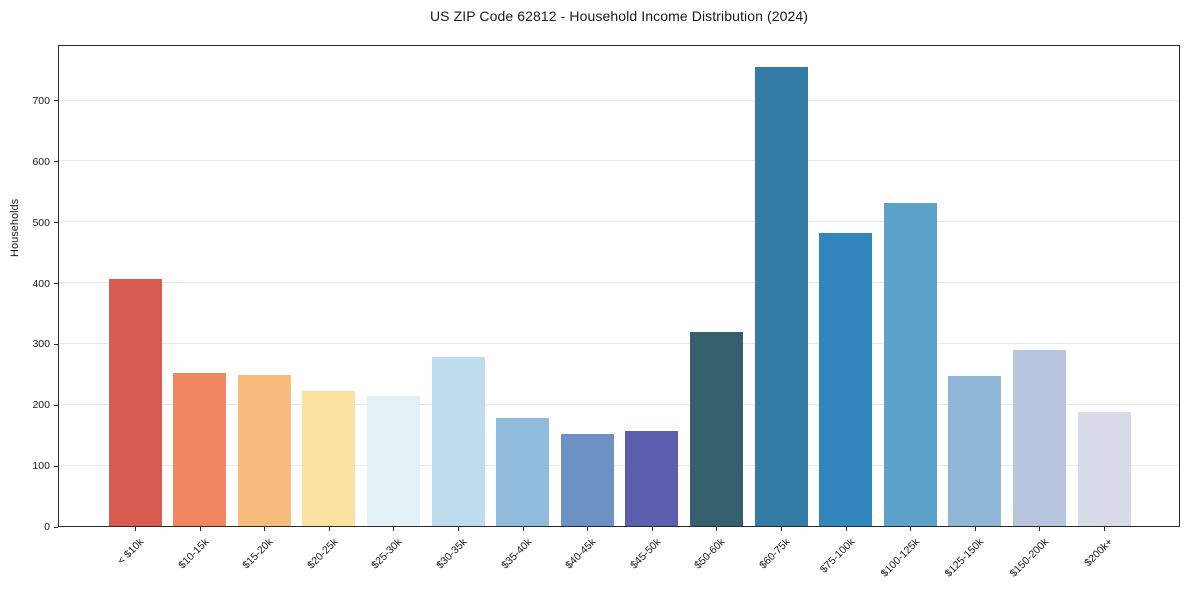 This screenshot has height=590, width=1189. I want to click on bar-$20-25k, so click(329, 458).